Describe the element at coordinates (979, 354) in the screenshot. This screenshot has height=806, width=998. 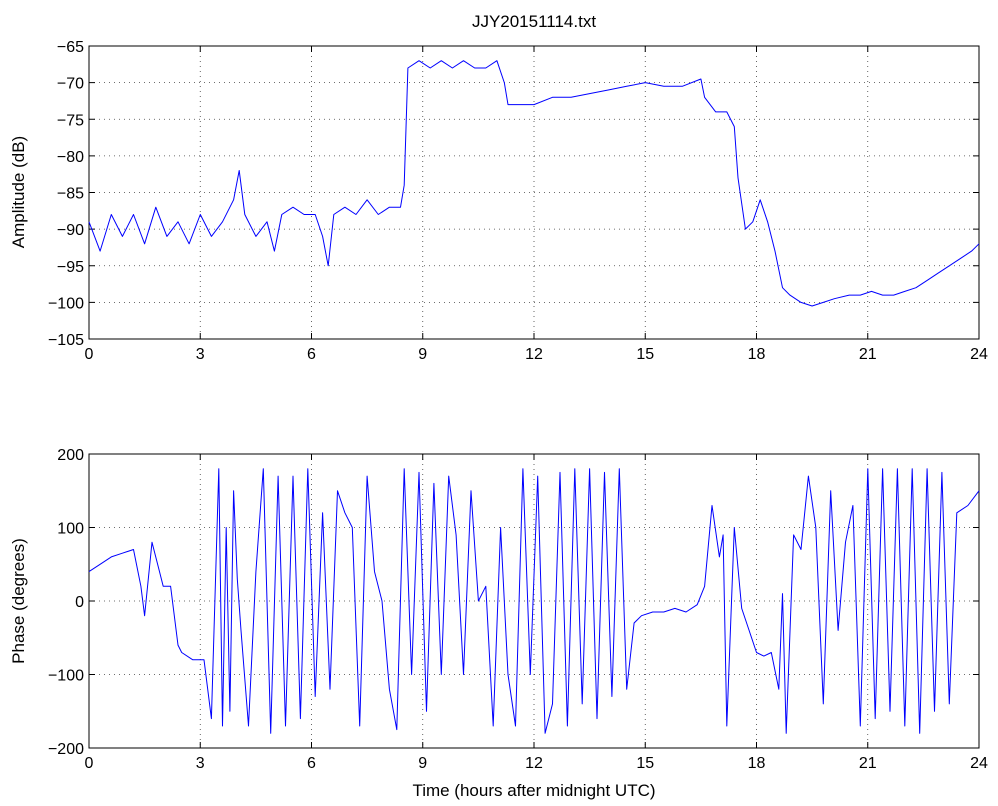
I see `amplitude-x-tick-label: 24` at that location.